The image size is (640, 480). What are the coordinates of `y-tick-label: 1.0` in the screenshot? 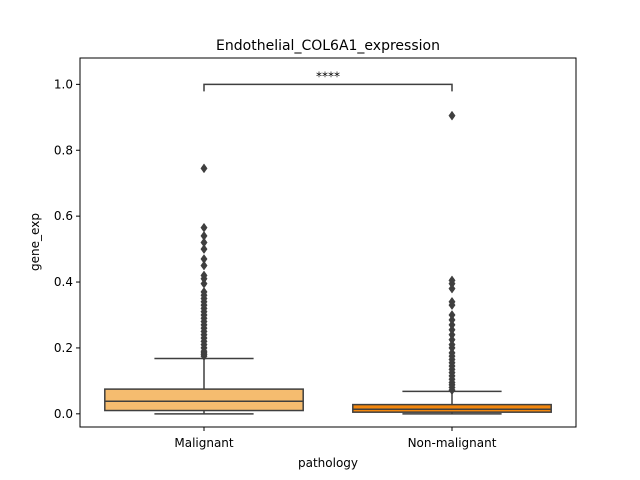 It's located at (63, 84).